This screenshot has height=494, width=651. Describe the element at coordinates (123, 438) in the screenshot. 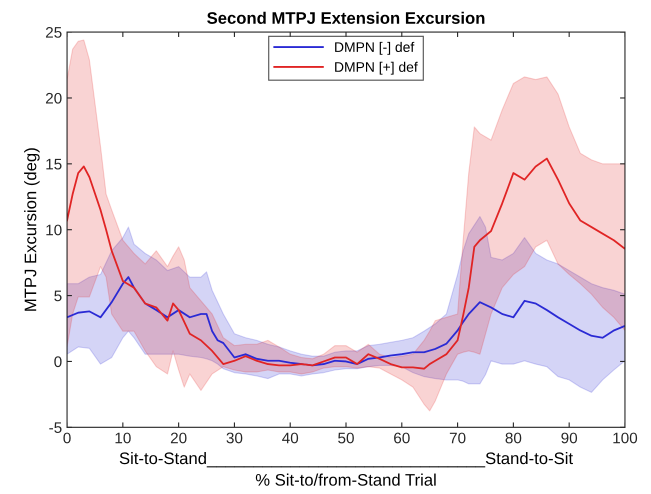

I see `x-tick-label: 10` at that location.